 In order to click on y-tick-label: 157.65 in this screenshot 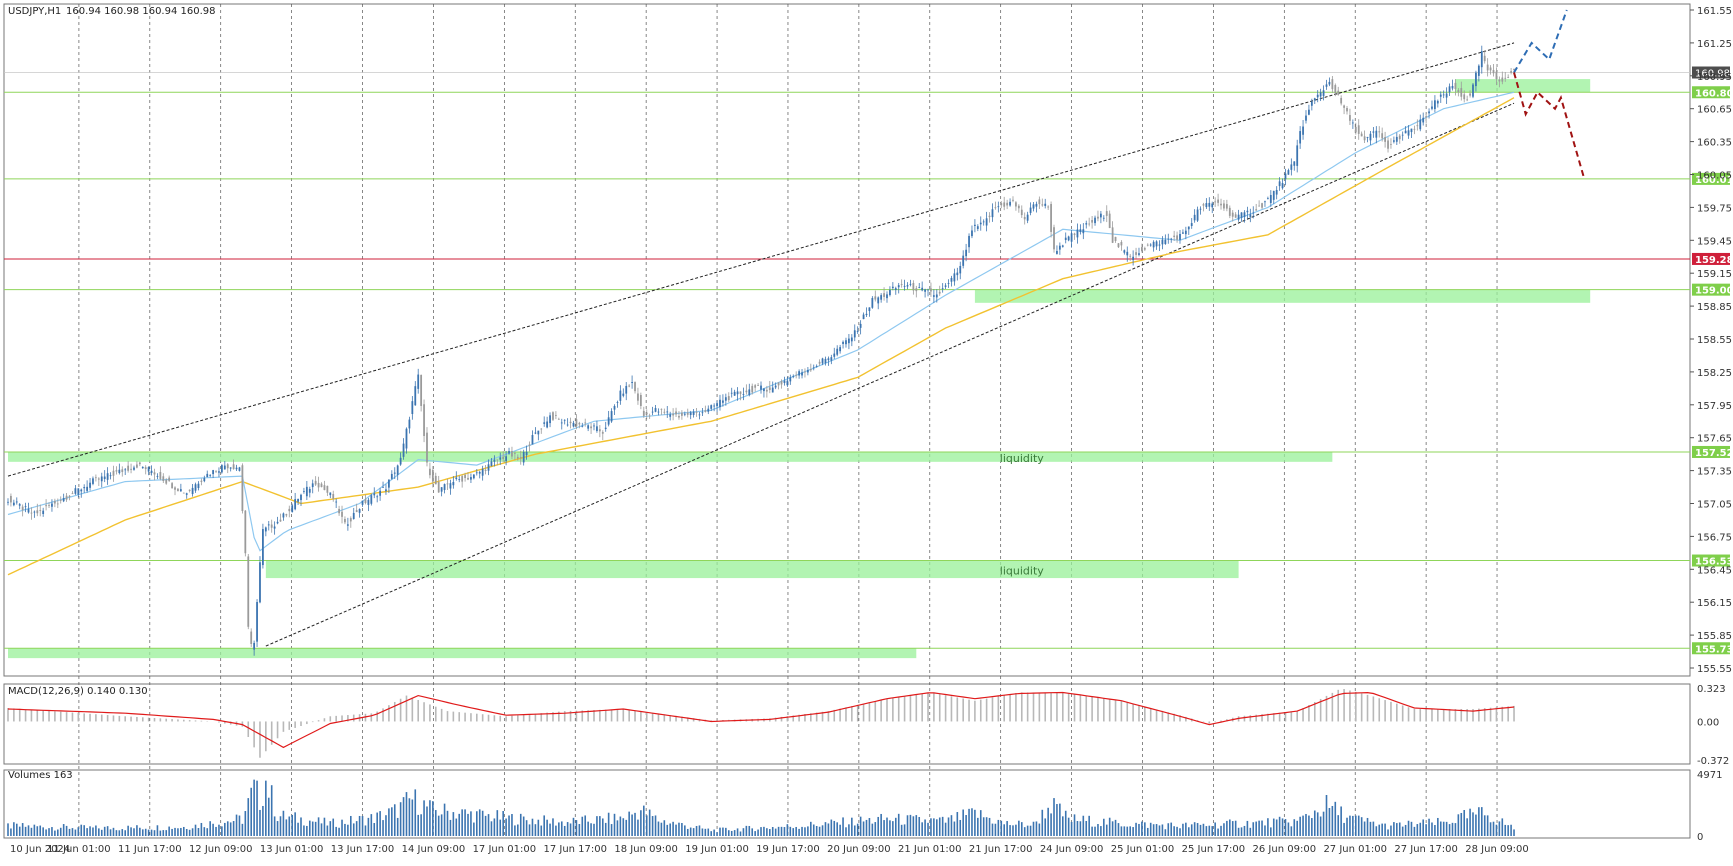, I will do `click(1714, 439)`.